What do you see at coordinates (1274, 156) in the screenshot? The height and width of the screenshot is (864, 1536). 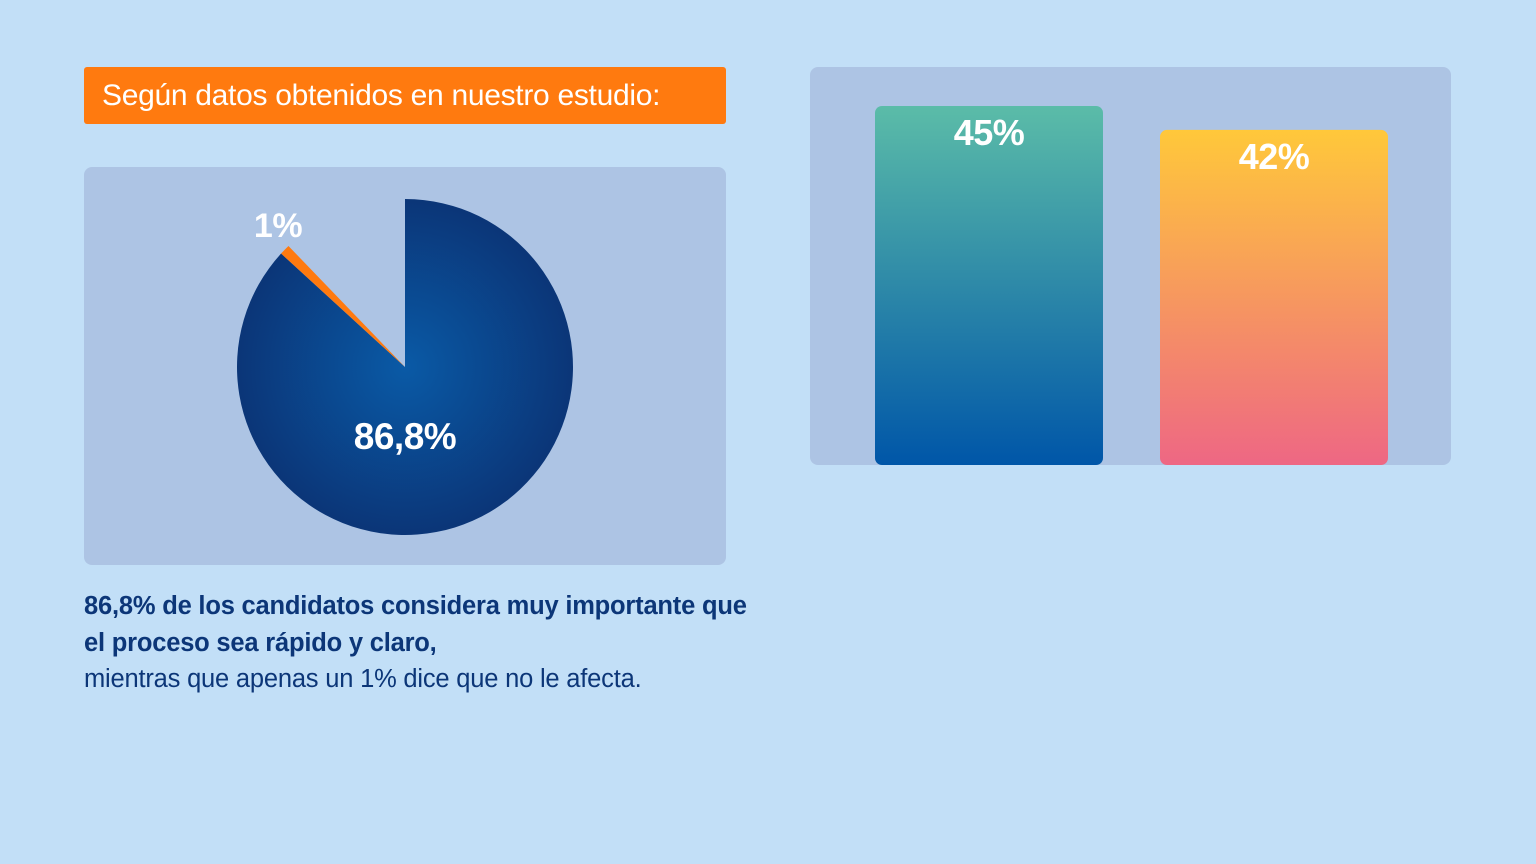 I see `bar-value-label: 42%` at bounding box center [1274, 156].